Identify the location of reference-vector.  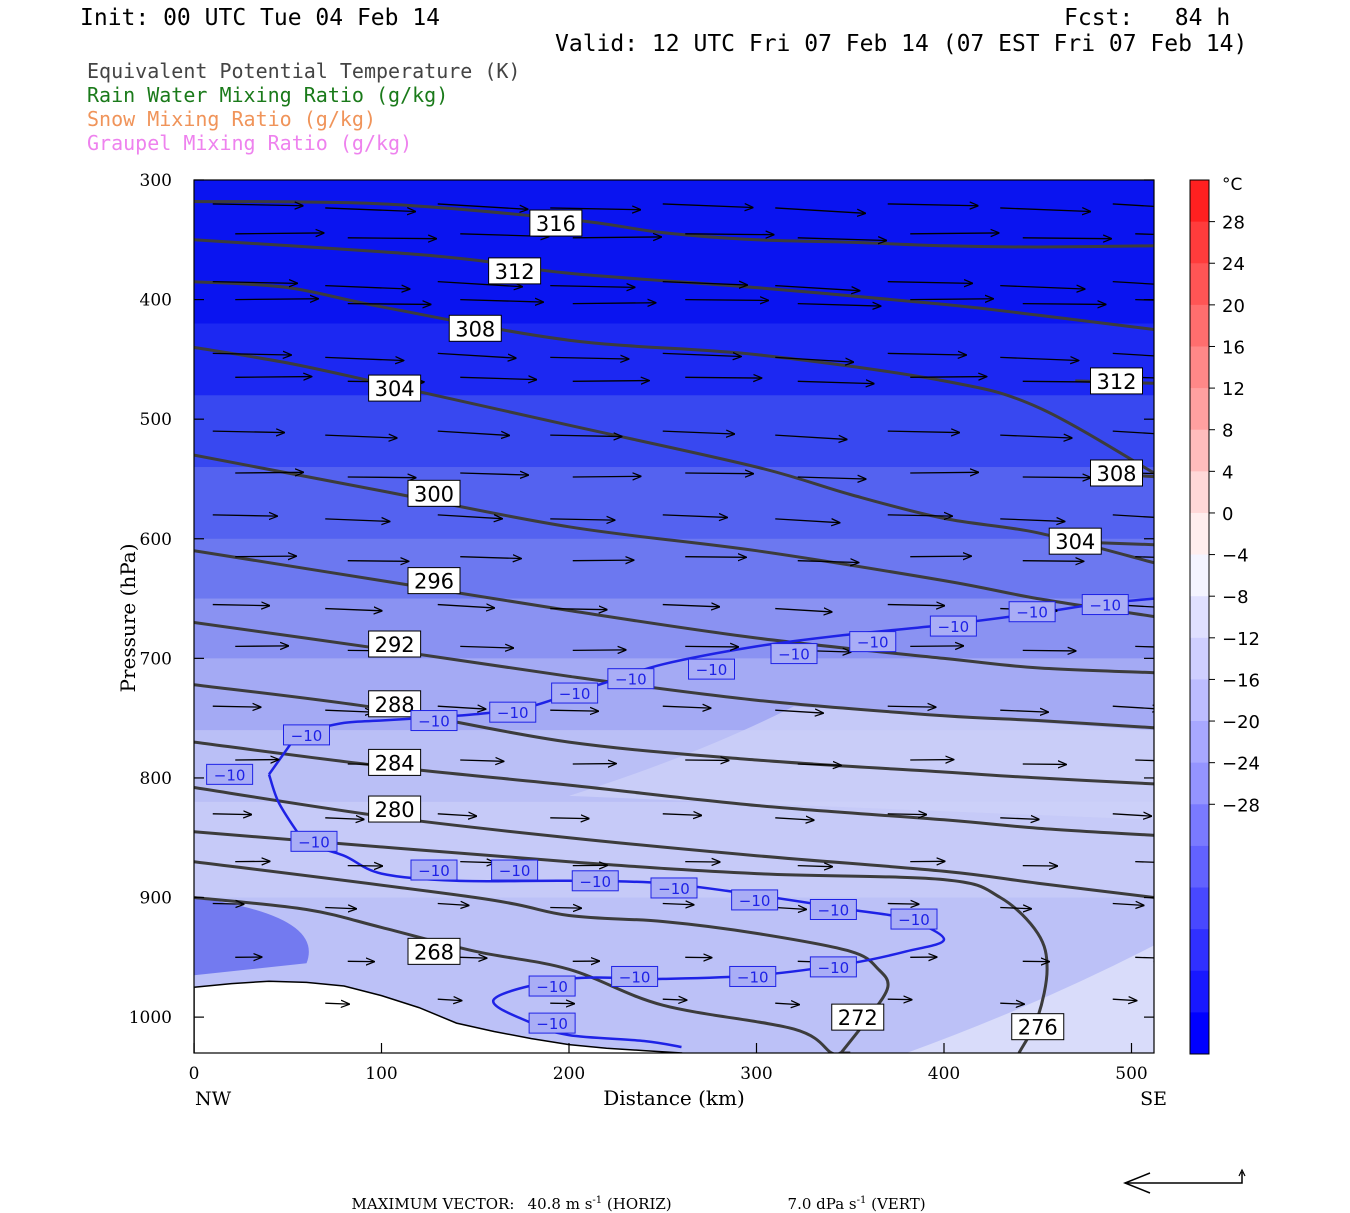
(1185, 1181).